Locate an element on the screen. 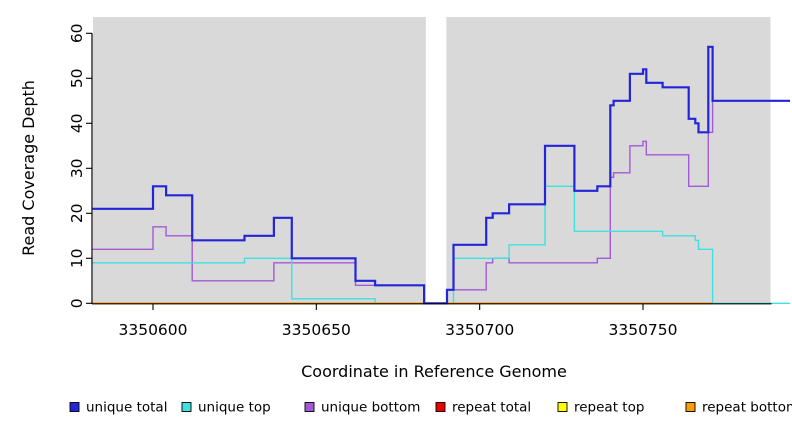 Image resolution: width=792 pixels, height=432 pixels. legend-label: repeat top is located at coordinates (609, 408).